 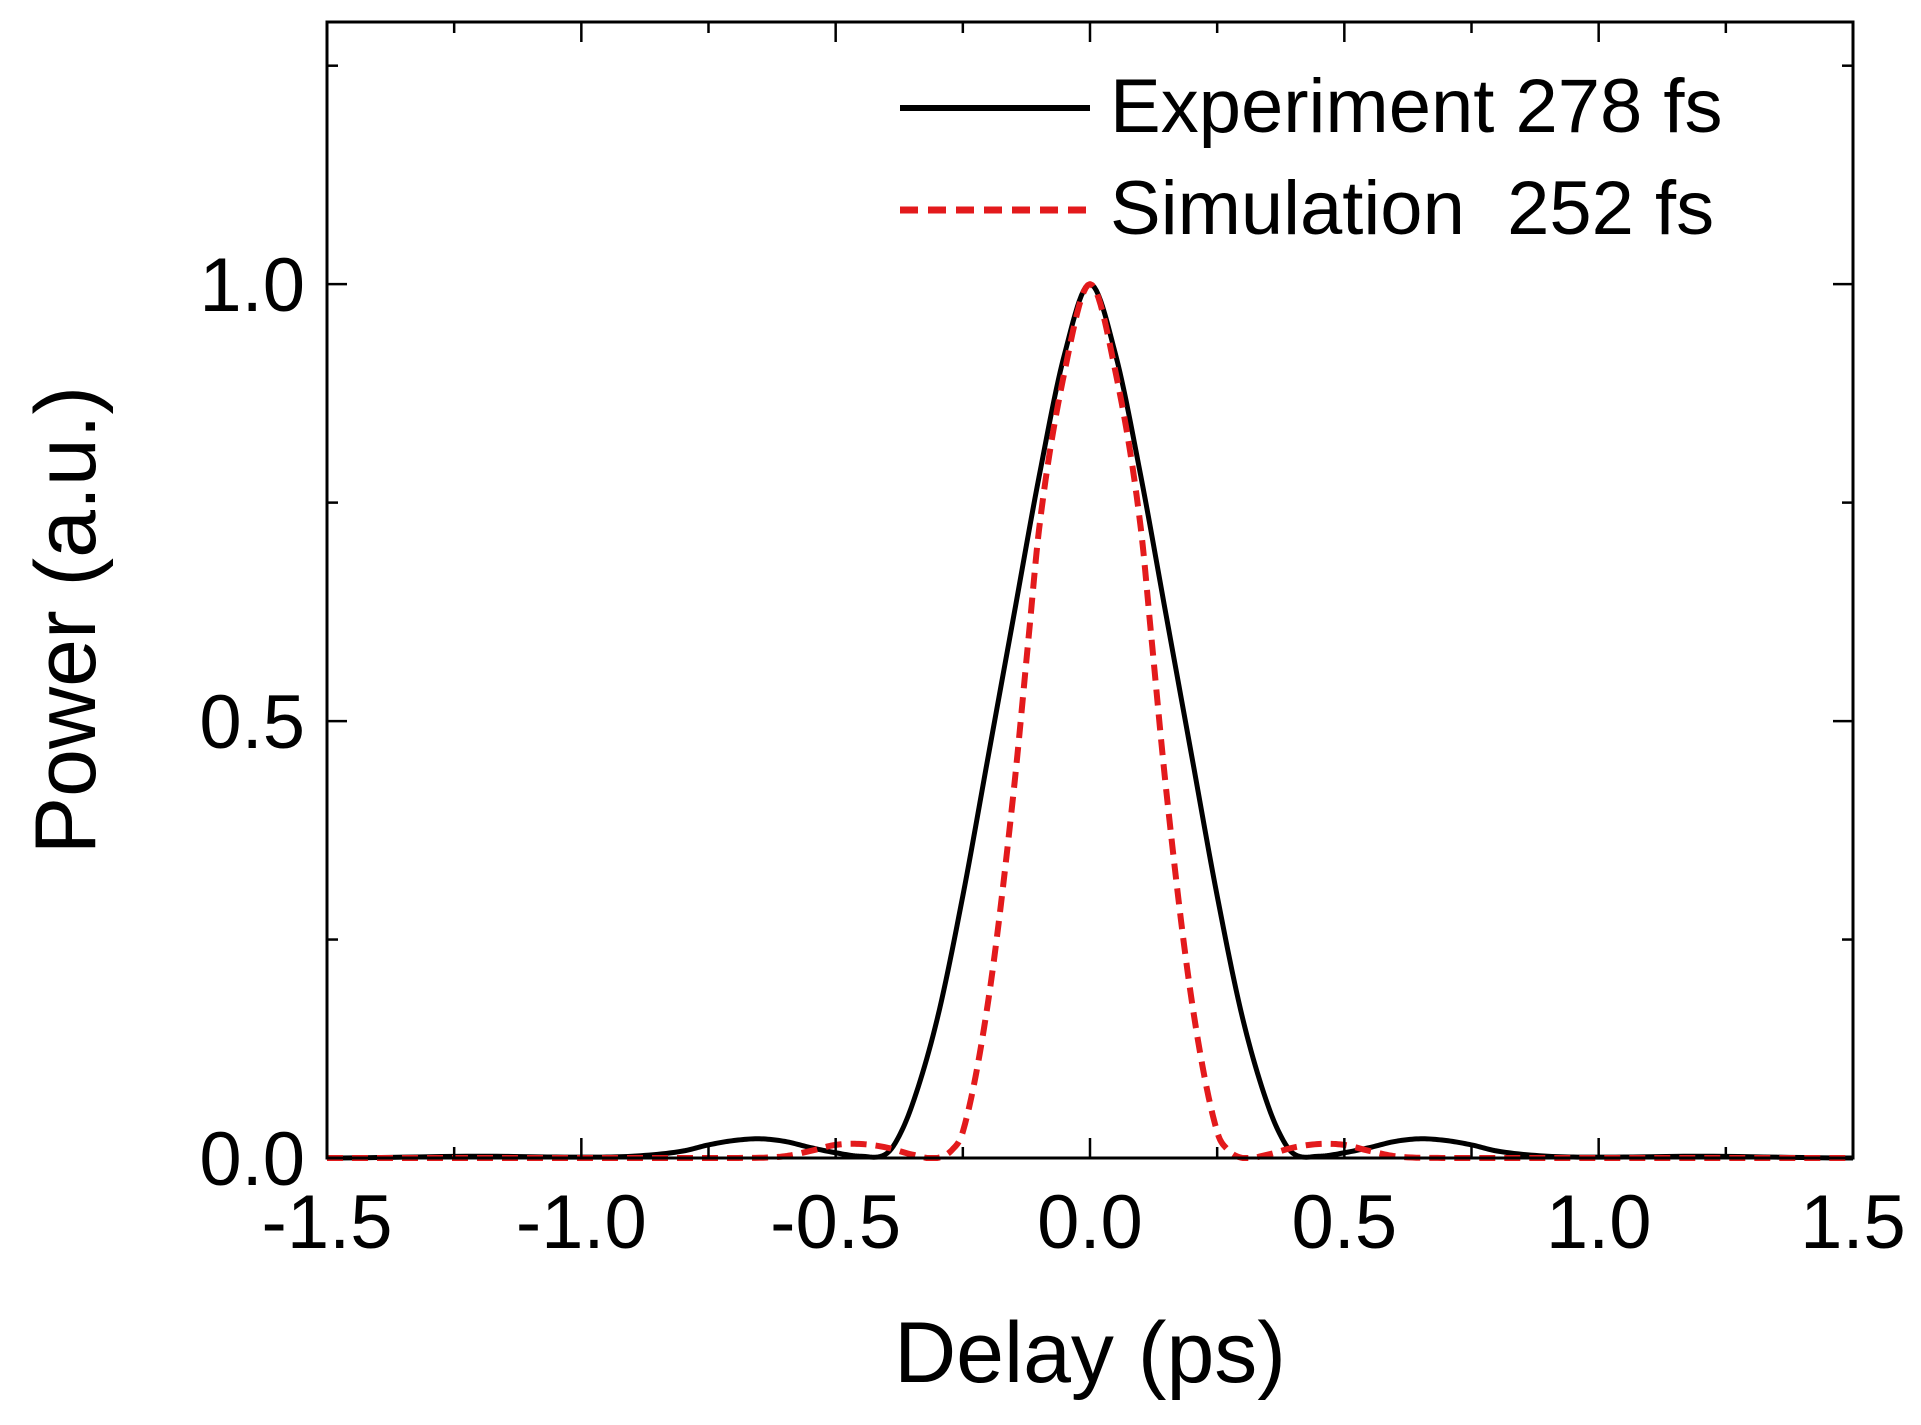 I want to click on x-tick-label: 1.0, so click(x=1599, y=1222).